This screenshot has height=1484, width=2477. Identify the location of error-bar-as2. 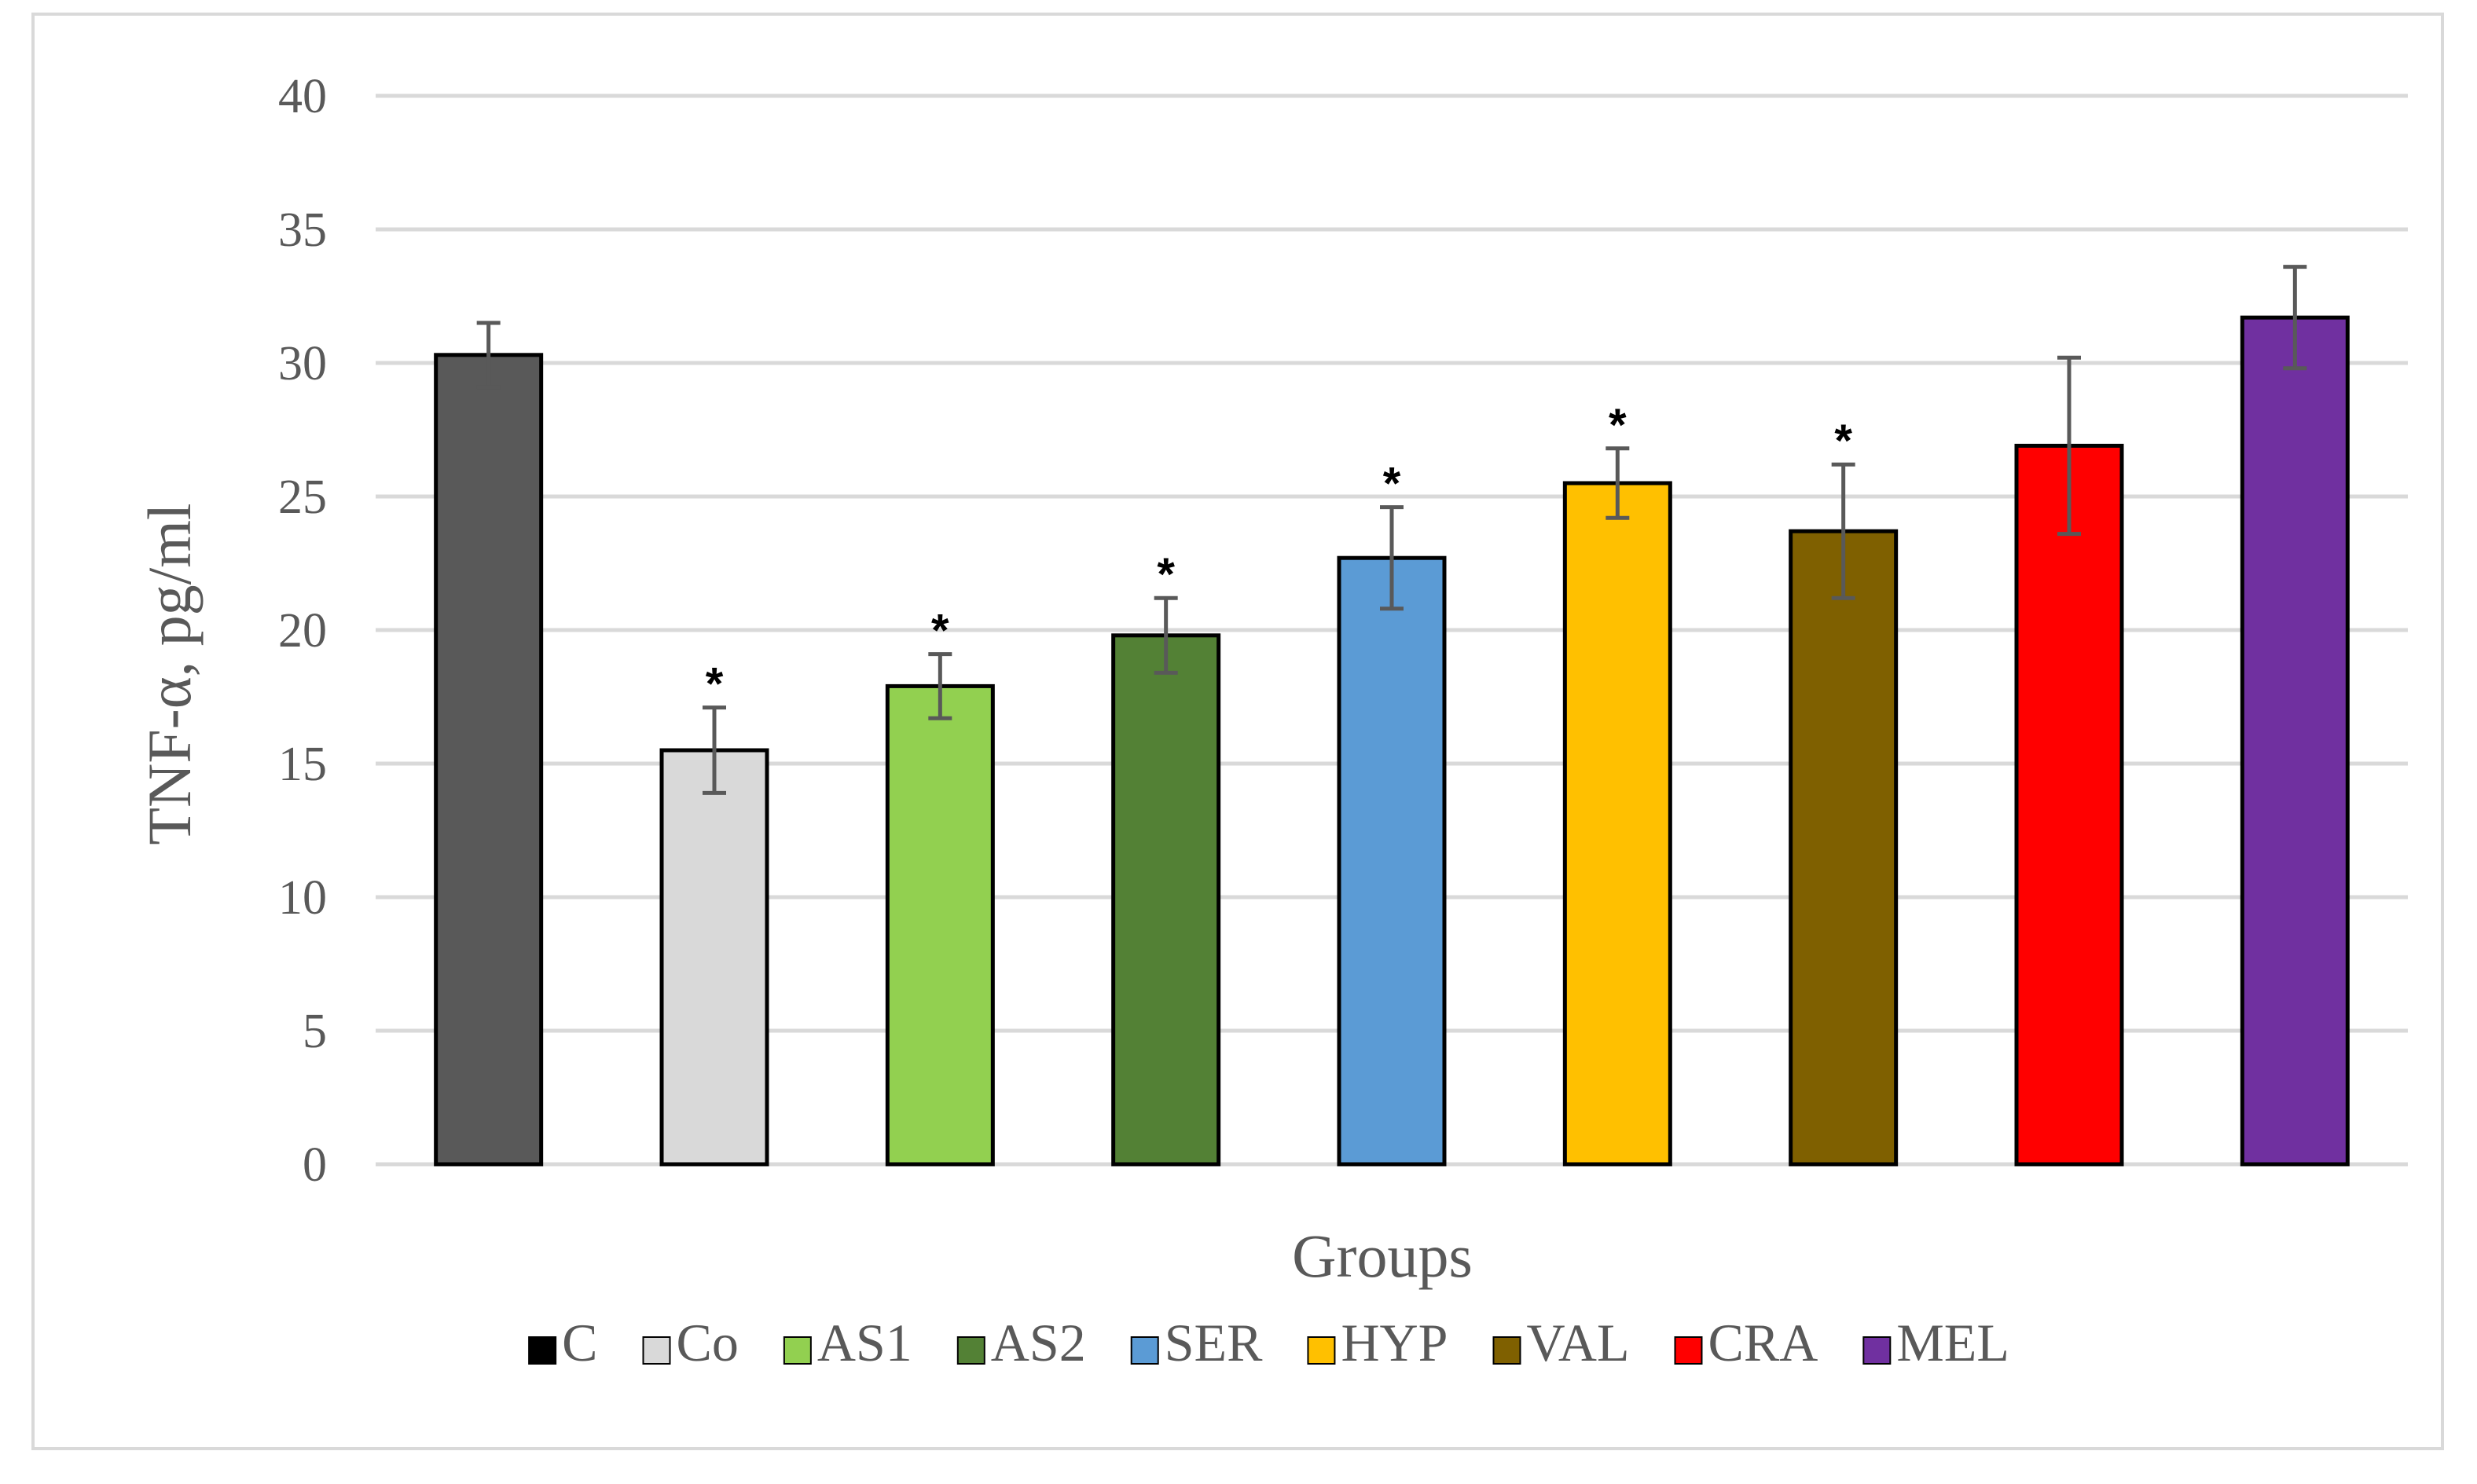
(1166, 635).